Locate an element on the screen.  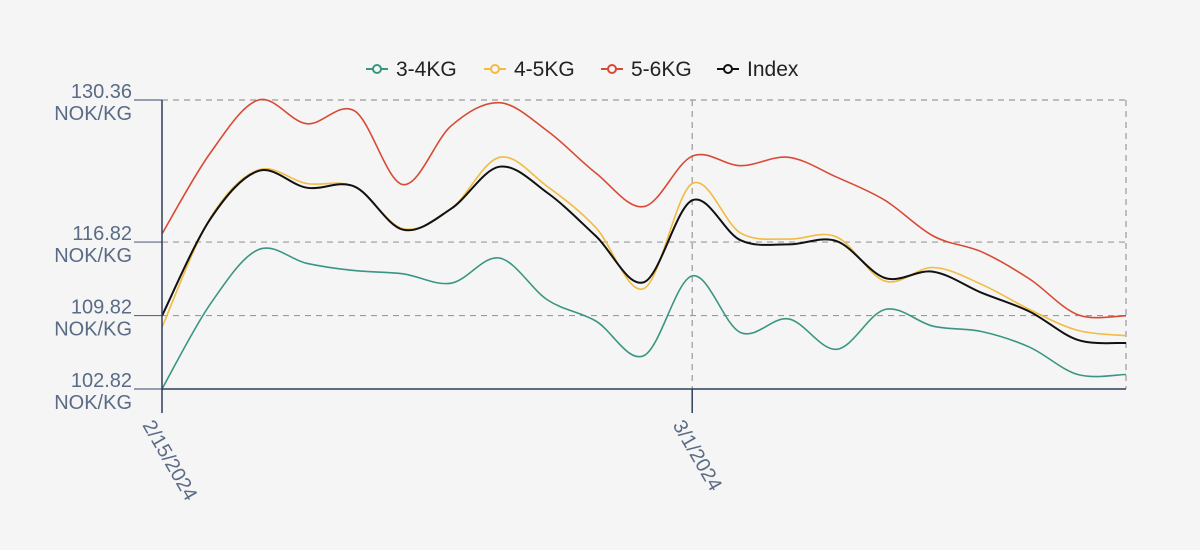
y-tick-label: 109.82 is located at coordinates (101, 308).